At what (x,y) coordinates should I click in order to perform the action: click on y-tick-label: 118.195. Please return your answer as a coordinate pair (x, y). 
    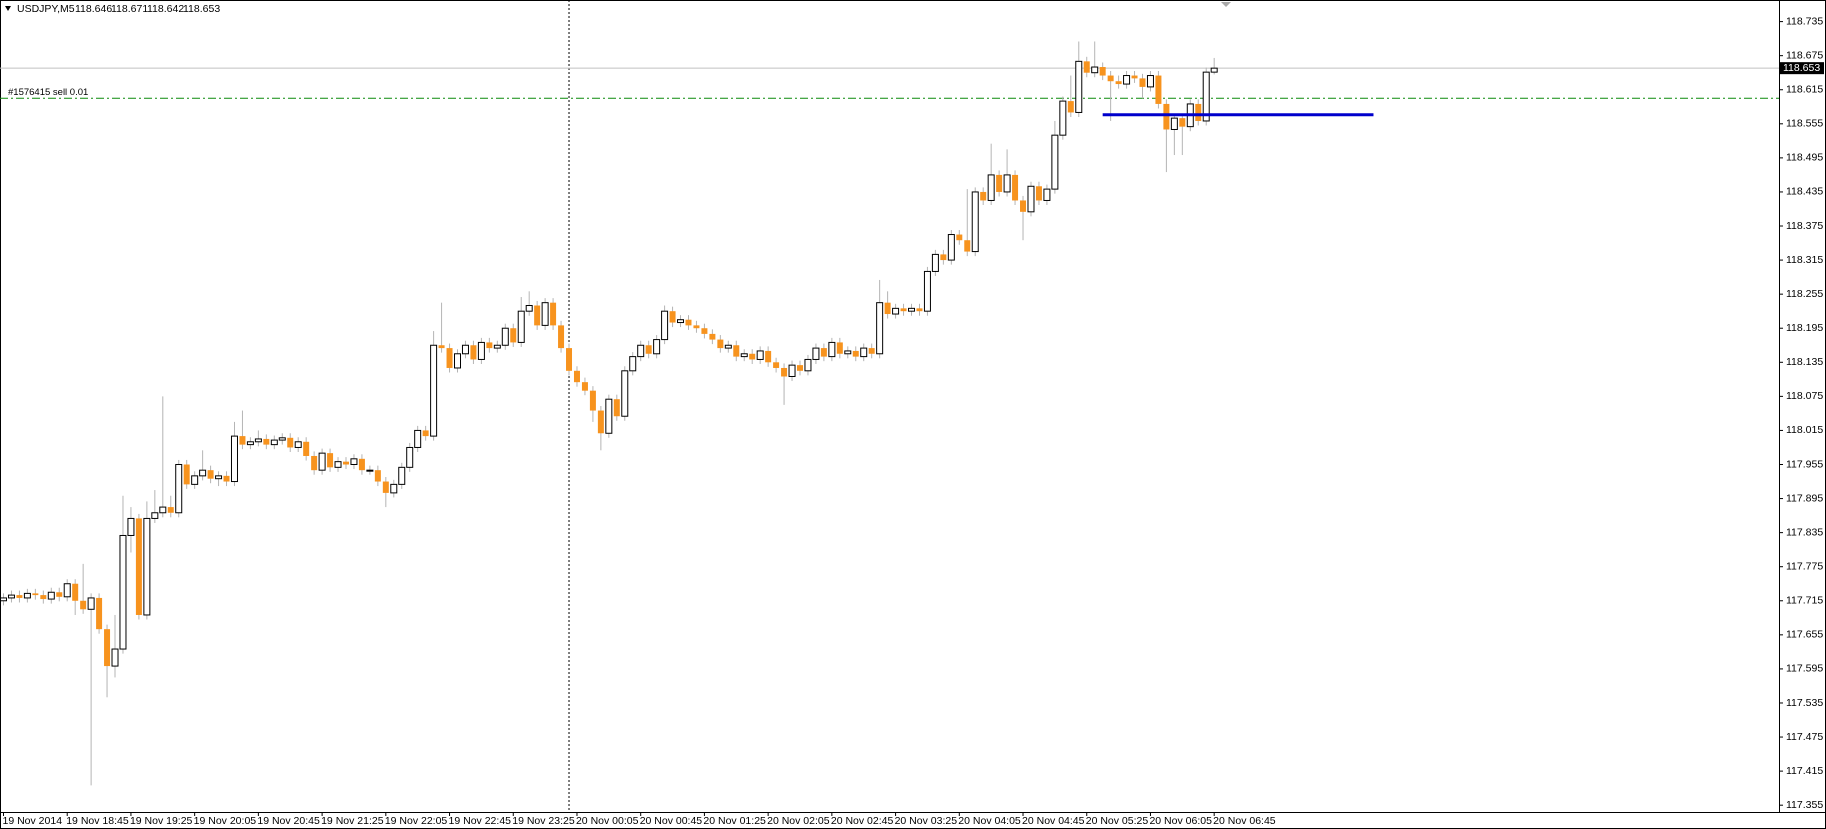
    Looking at the image, I should click on (1804, 328).